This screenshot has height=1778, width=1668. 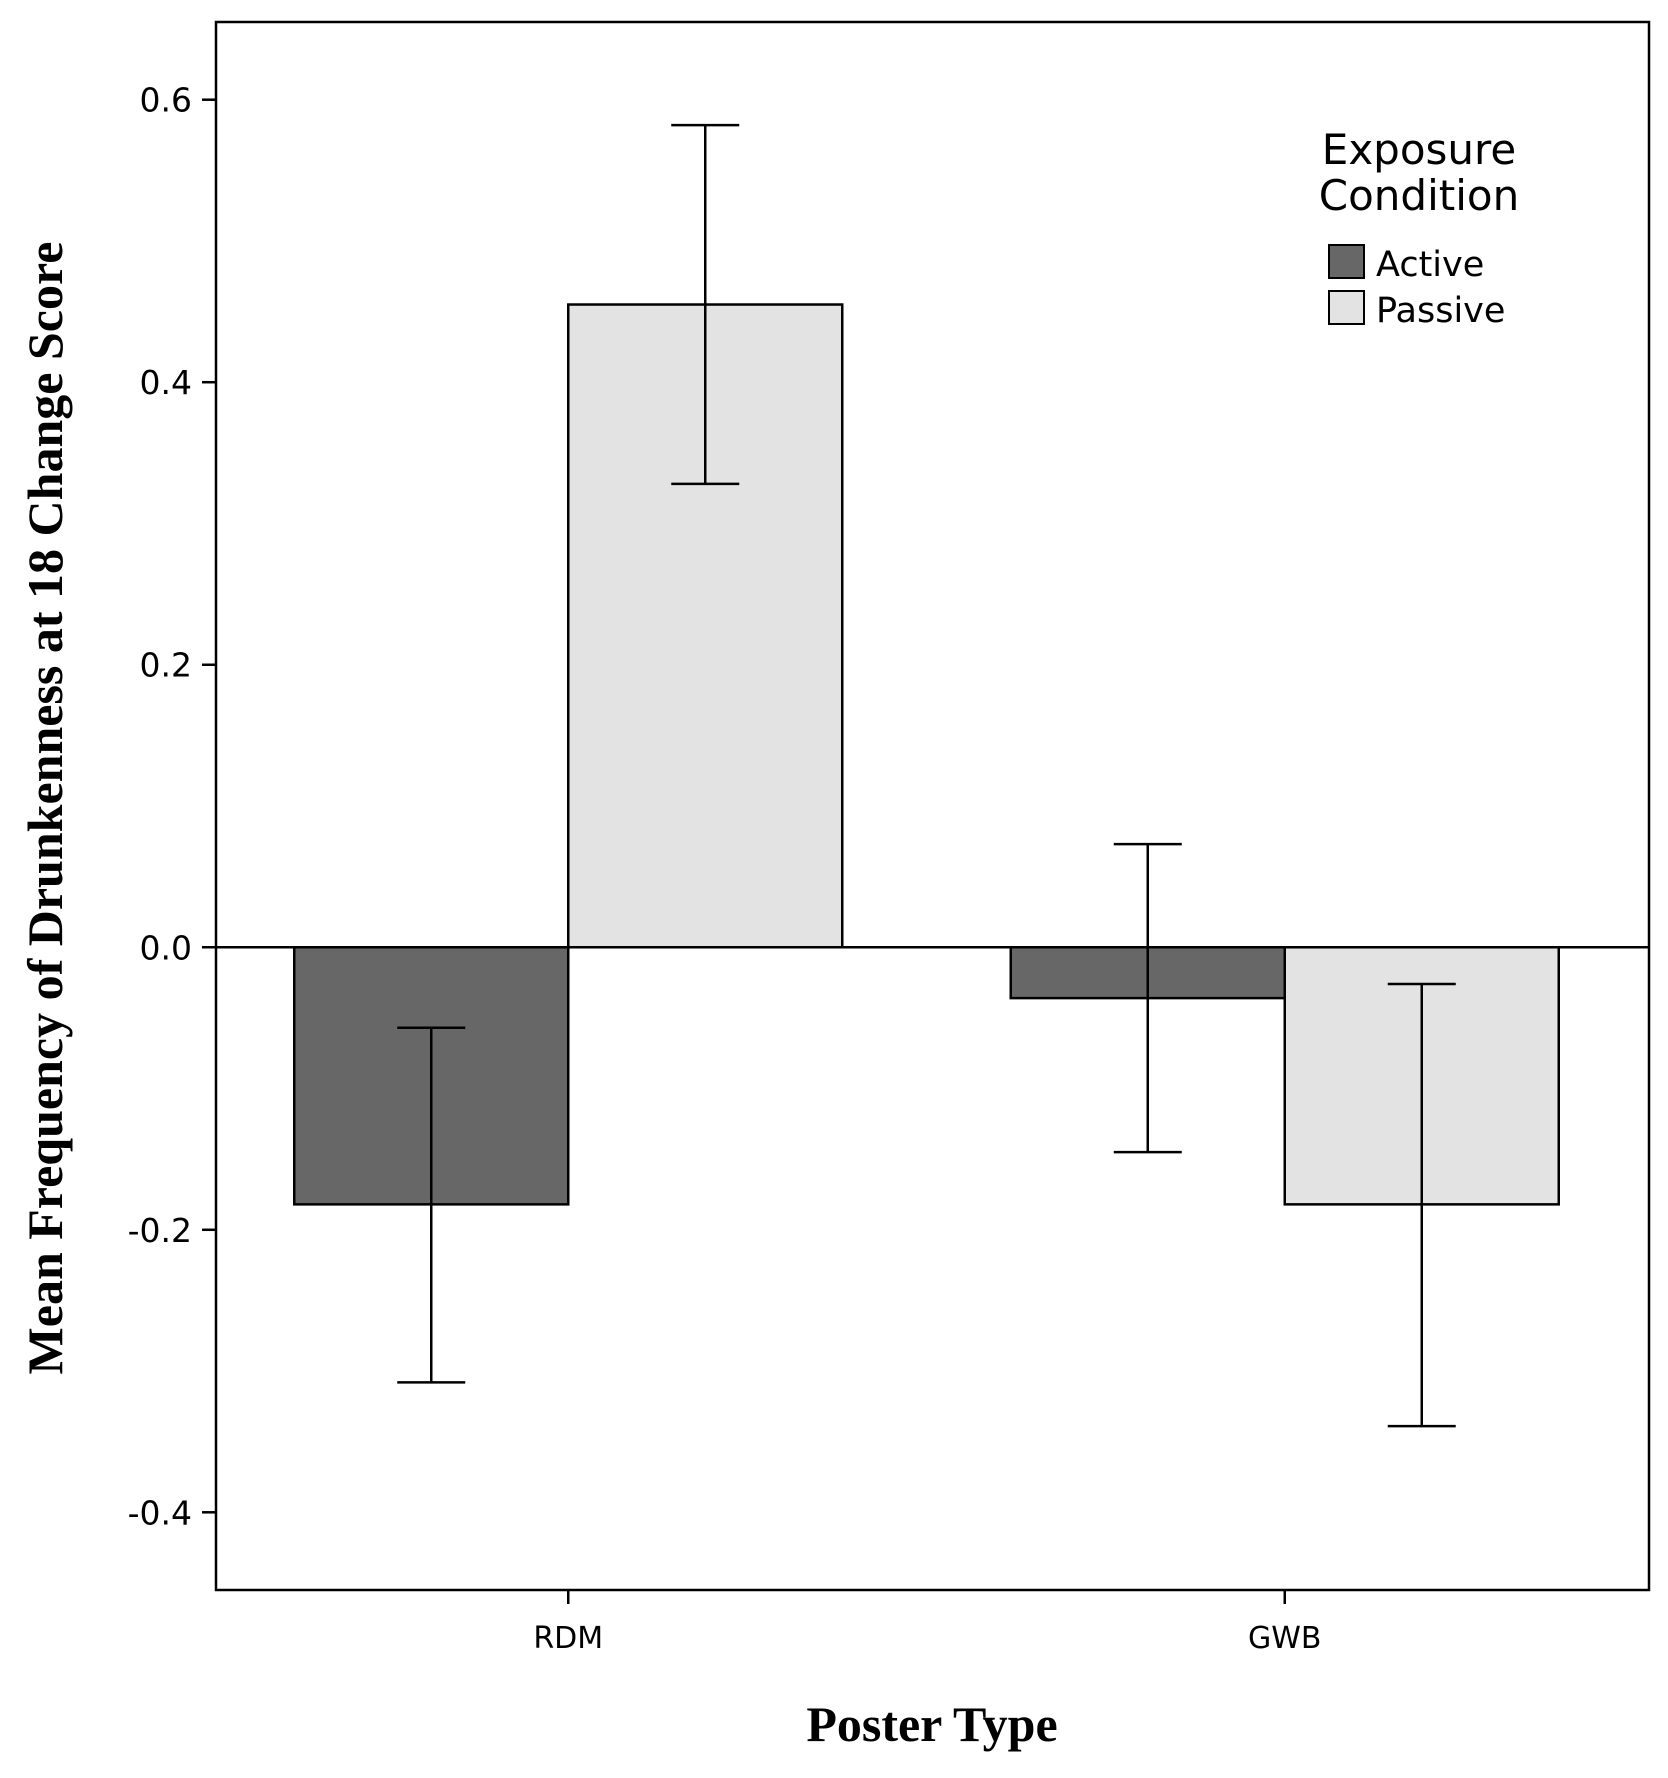 I want to click on y-tick-label: 0.4, so click(x=166, y=382).